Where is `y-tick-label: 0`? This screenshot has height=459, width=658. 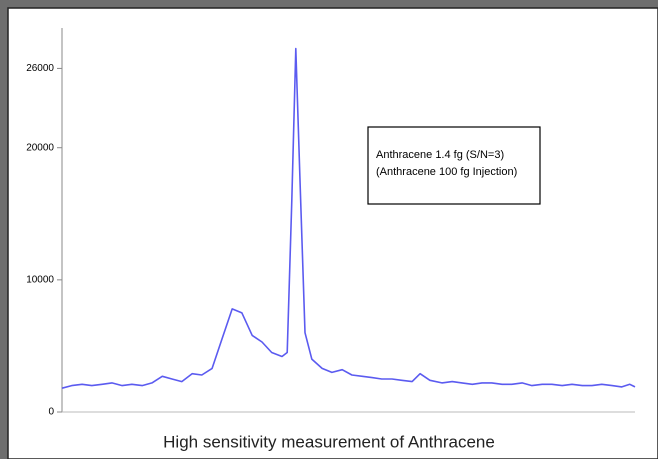
y-tick-label: 0 is located at coordinates (51, 412).